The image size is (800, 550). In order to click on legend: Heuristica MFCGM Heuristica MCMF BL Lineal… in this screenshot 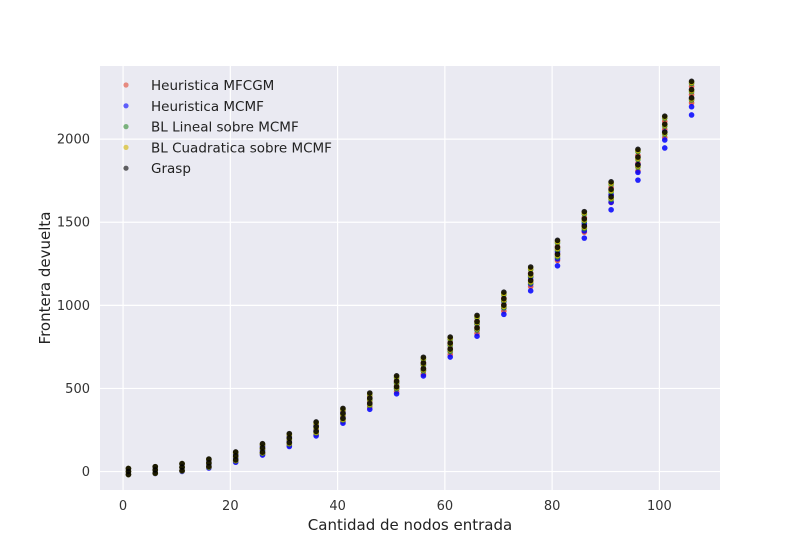, I will do `click(227, 127)`.